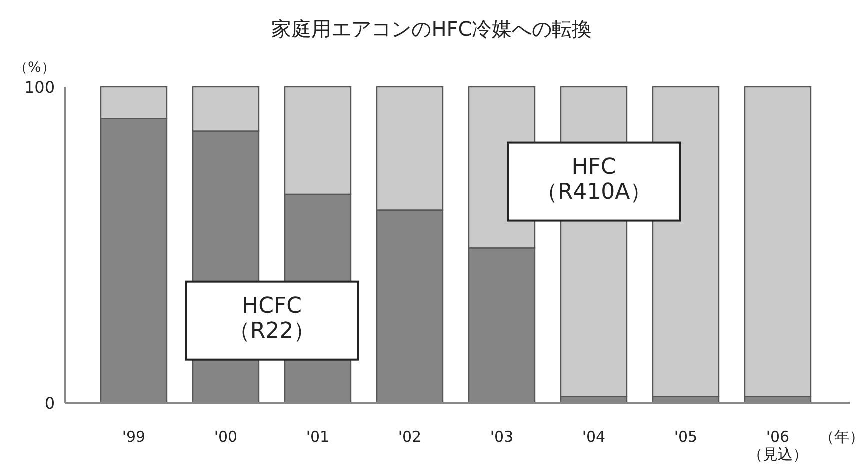 The image size is (864, 472). What do you see at coordinates (39, 87) in the screenshot?
I see `y-tick-label: 100` at bounding box center [39, 87].